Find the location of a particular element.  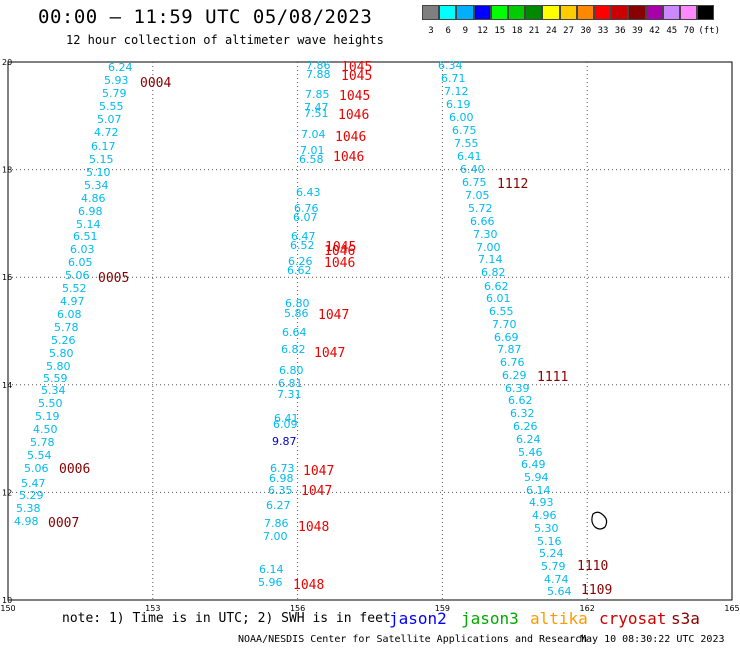

wave-height-label: 6.00 is located at coordinates (461, 117).